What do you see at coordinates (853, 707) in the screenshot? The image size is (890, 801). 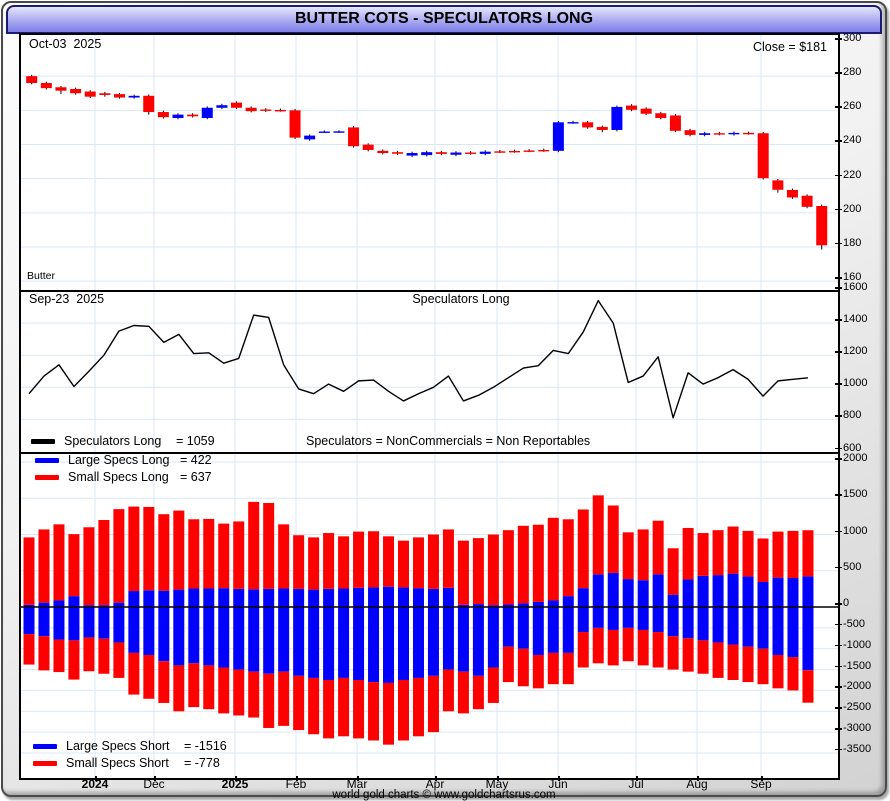 I see `bars-axis-tick: -2500` at bounding box center [853, 707].